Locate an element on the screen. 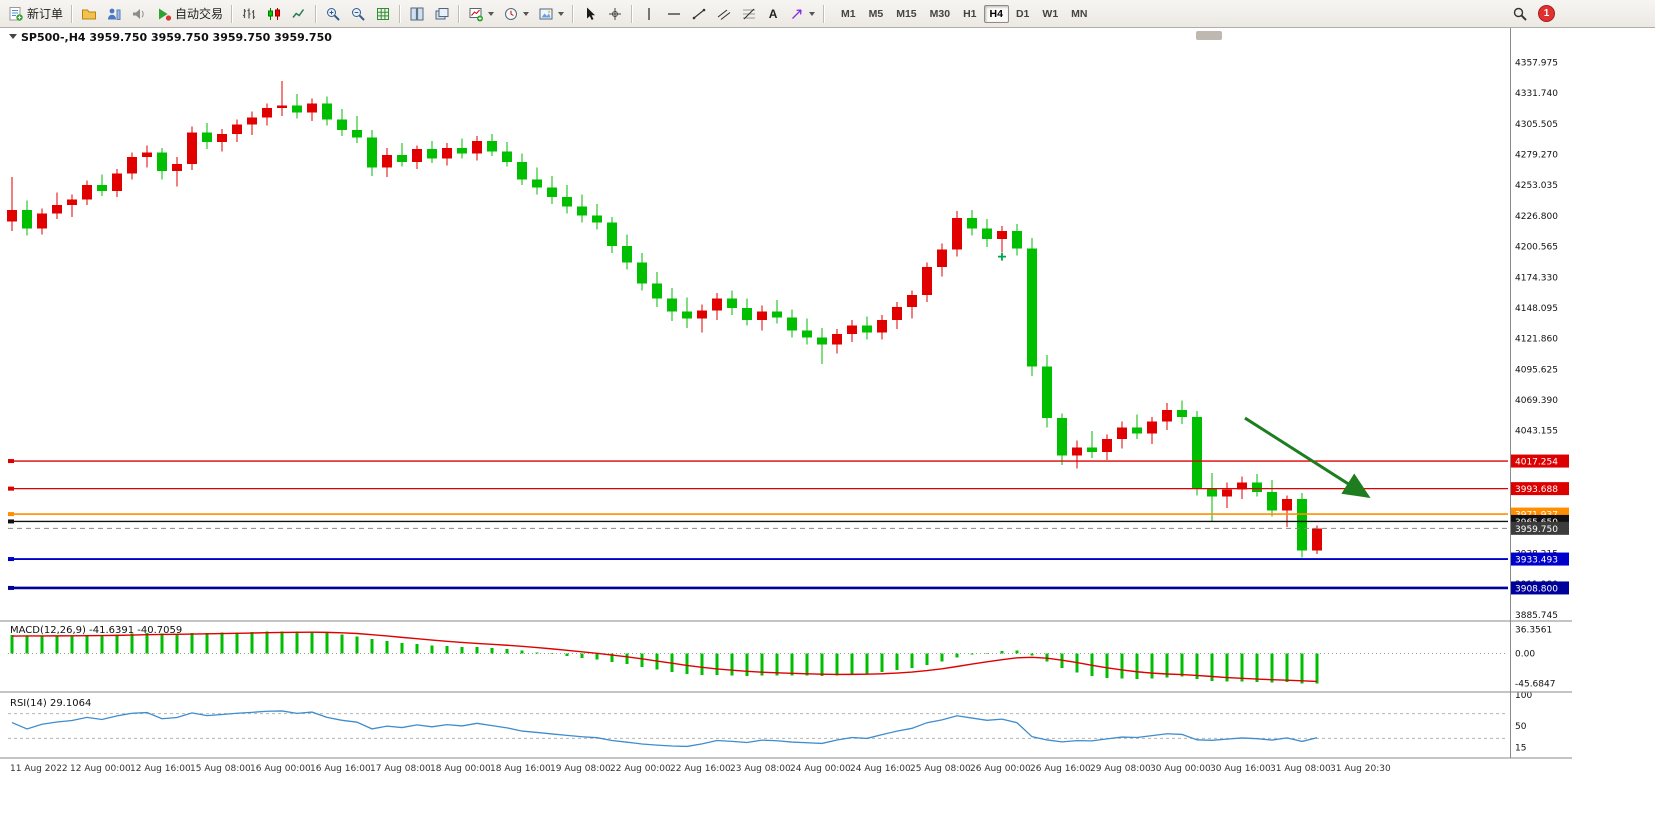 This screenshot has height=823, width=1655. candlestick-mode-button is located at coordinates (274, 14).